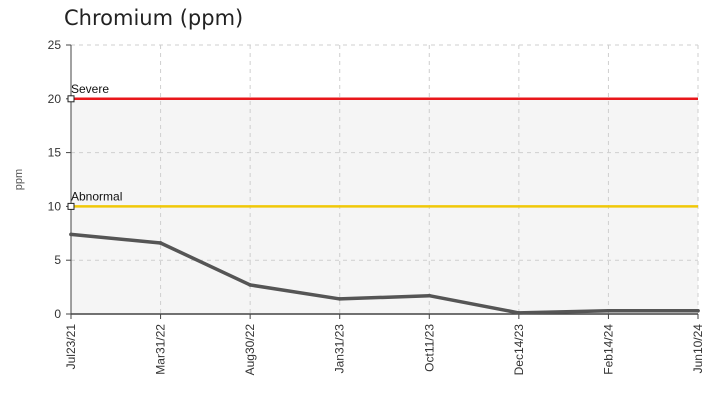 The width and height of the screenshot is (728, 396). Describe the element at coordinates (71, 99) in the screenshot. I see `reference-marker-severe` at that location.